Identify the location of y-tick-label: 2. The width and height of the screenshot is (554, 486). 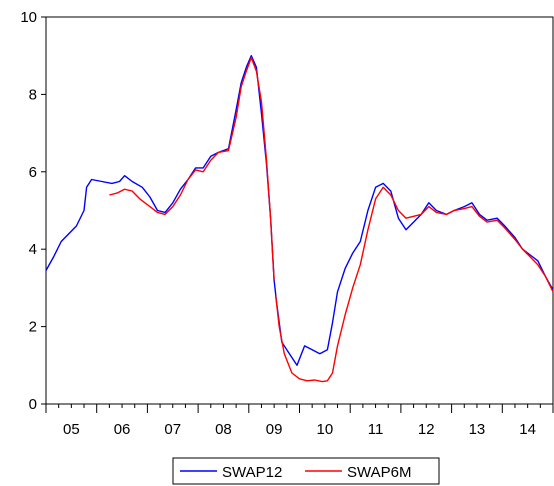
(33, 327).